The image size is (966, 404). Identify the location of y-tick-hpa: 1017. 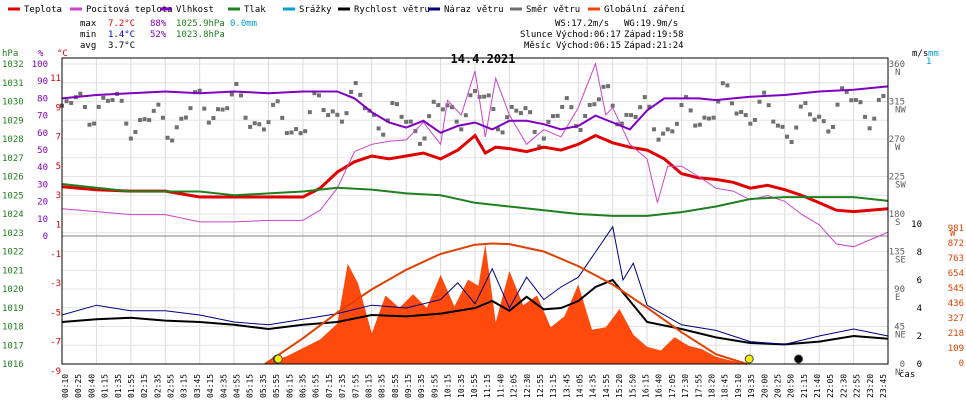
(13, 346).